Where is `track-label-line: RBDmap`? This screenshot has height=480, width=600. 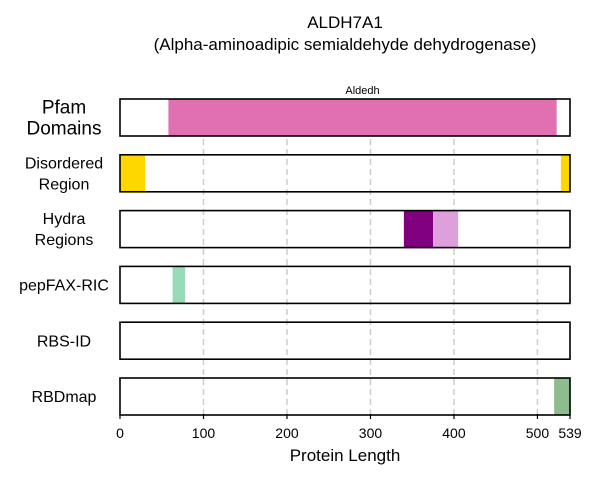 track-label-line: RBDmap is located at coordinates (64, 397).